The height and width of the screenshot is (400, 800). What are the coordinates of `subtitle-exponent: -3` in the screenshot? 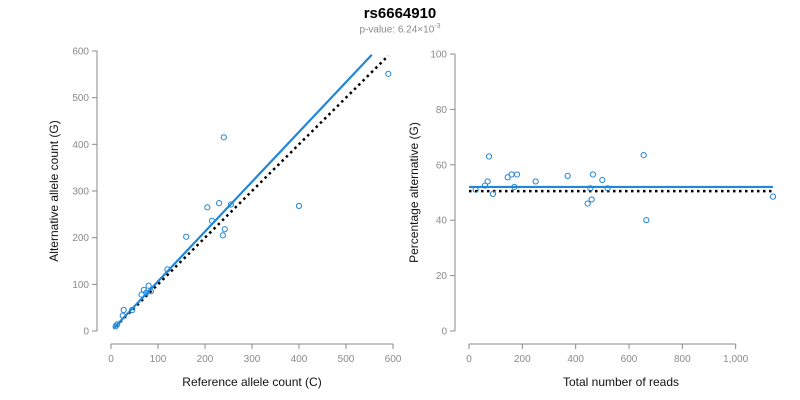 It's located at (437, 26).